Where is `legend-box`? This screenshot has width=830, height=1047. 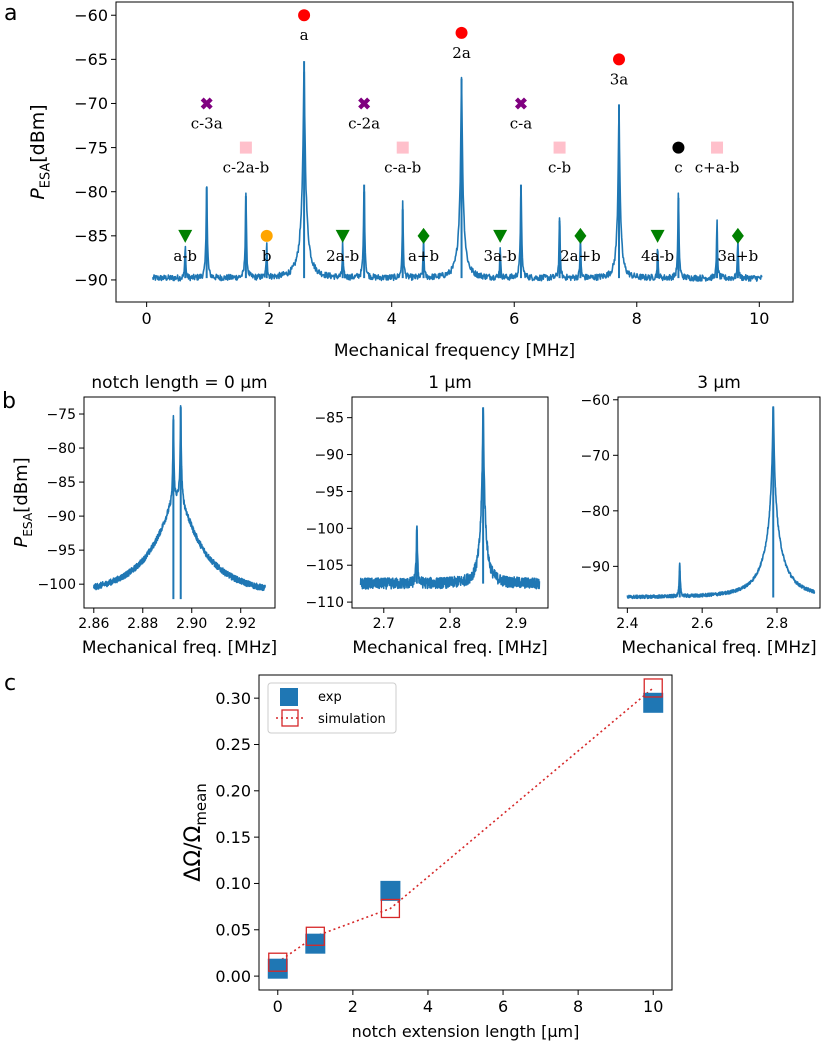
legend-box is located at coordinates (332, 708).